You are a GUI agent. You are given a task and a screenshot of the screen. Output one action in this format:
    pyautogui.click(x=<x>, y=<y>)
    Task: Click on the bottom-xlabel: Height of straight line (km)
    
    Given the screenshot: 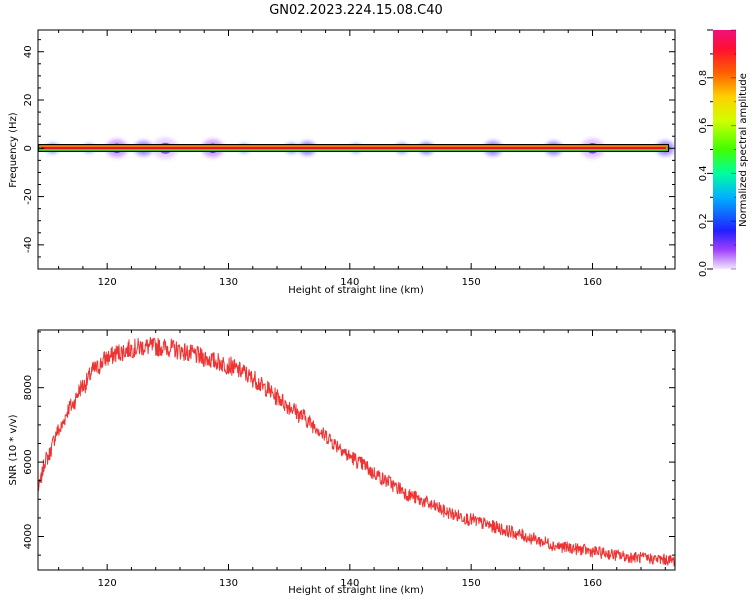 What is the action you would take?
    pyautogui.click(x=356, y=590)
    